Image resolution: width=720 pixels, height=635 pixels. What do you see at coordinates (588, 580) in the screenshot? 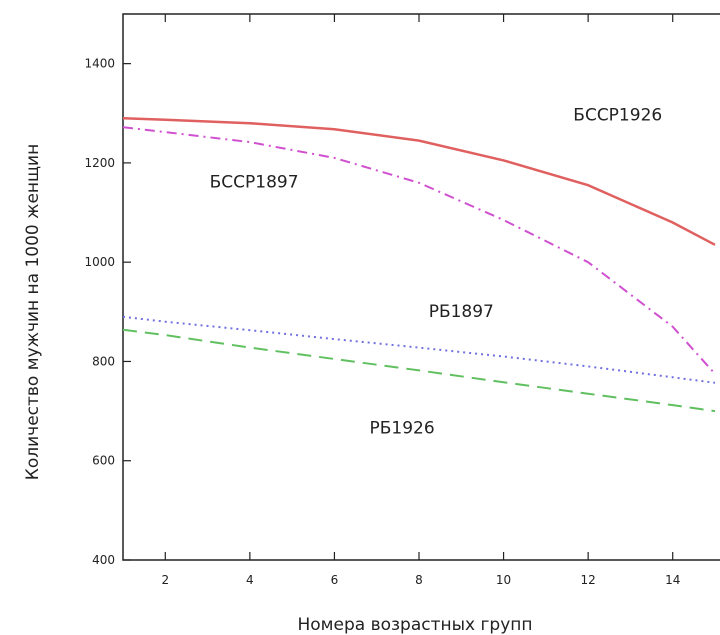
I see `x-tick-label: 12` at bounding box center [588, 580].